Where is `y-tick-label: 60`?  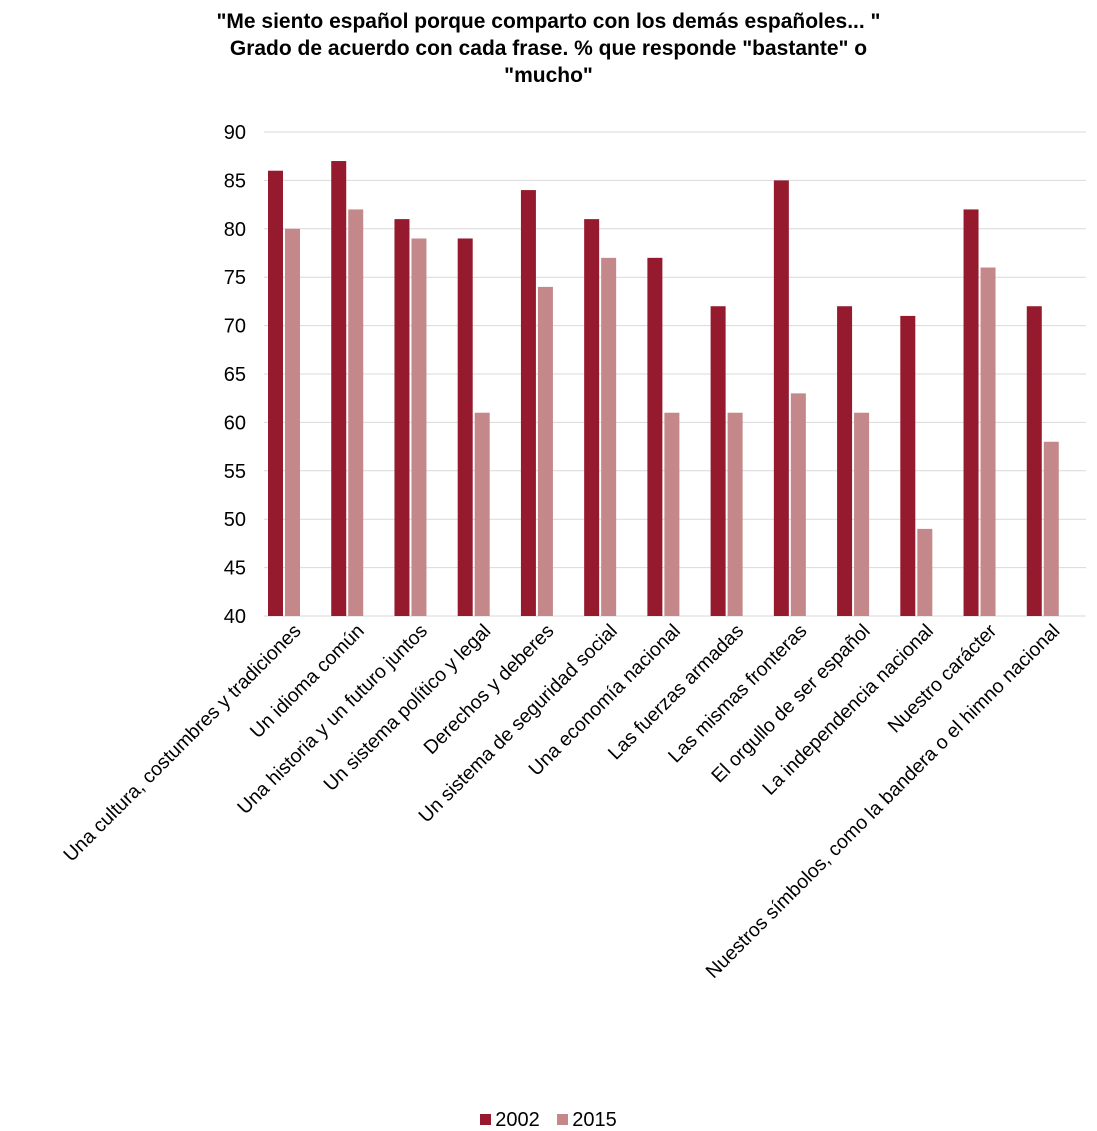 y-tick-label: 60 is located at coordinates (235, 423).